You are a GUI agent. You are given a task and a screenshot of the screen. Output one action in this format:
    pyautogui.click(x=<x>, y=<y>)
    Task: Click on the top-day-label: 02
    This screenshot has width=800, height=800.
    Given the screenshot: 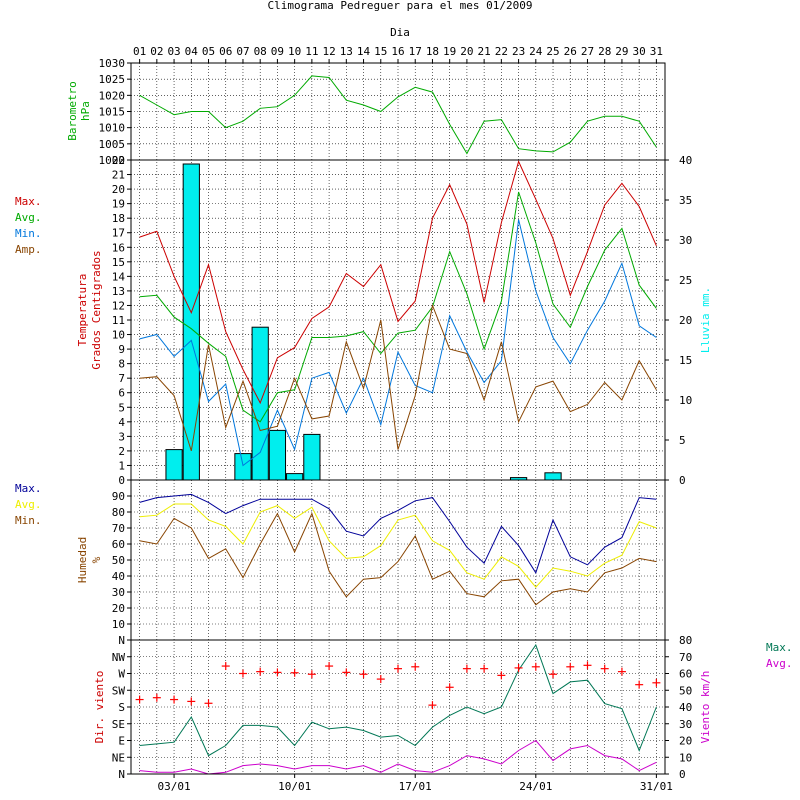 What is the action you would take?
    pyautogui.click(x=156, y=51)
    